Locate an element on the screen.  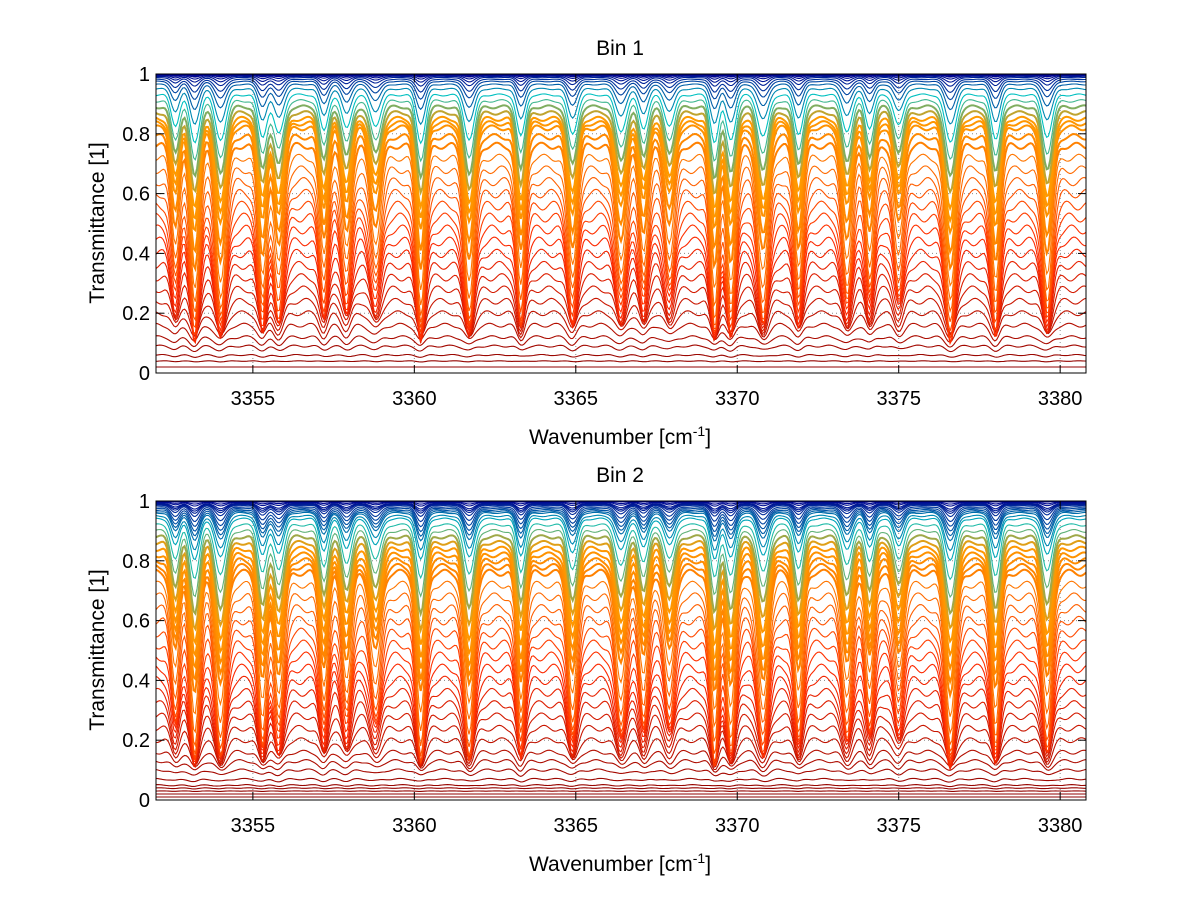
plot-title: Bin 2 is located at coordinates (620, 475).